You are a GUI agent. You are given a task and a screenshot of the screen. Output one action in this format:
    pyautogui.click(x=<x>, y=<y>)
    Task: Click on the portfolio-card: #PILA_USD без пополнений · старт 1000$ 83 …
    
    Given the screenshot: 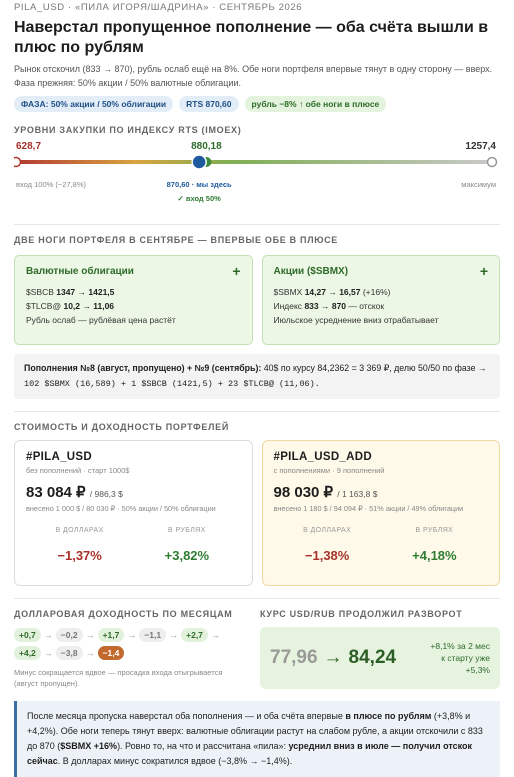 What is the action you would take?
    pyautogui.click(x=133, y=513)
    